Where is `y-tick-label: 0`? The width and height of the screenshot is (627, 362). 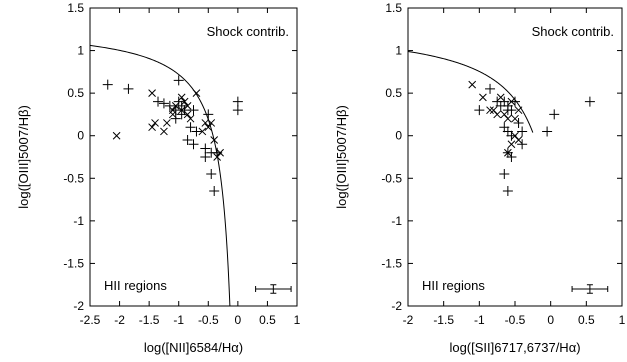 y-tick-label: 0 is located at coordinates (398, 136).